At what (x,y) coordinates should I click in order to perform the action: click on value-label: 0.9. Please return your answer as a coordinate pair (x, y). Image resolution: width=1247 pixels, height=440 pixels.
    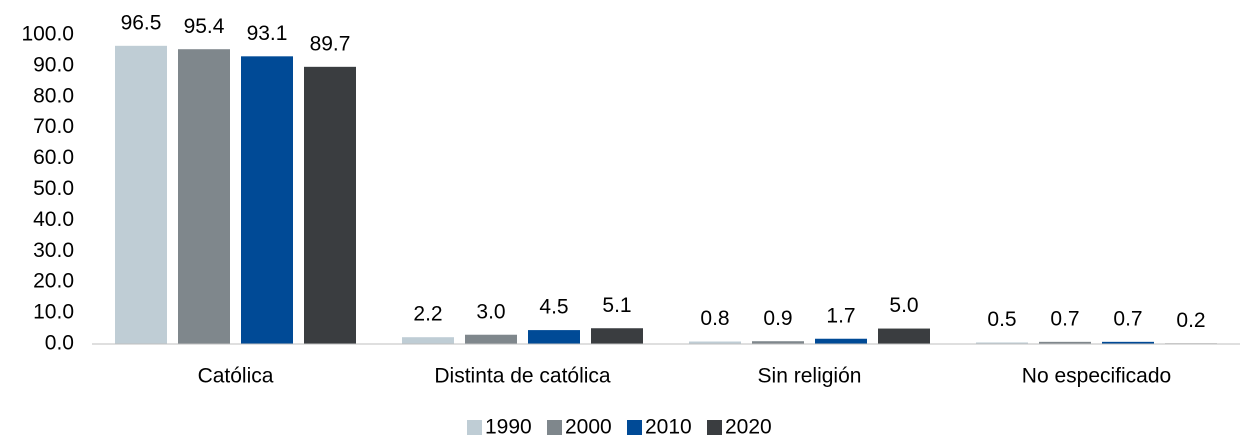
    Looking at the image, I should click on (777, 318).